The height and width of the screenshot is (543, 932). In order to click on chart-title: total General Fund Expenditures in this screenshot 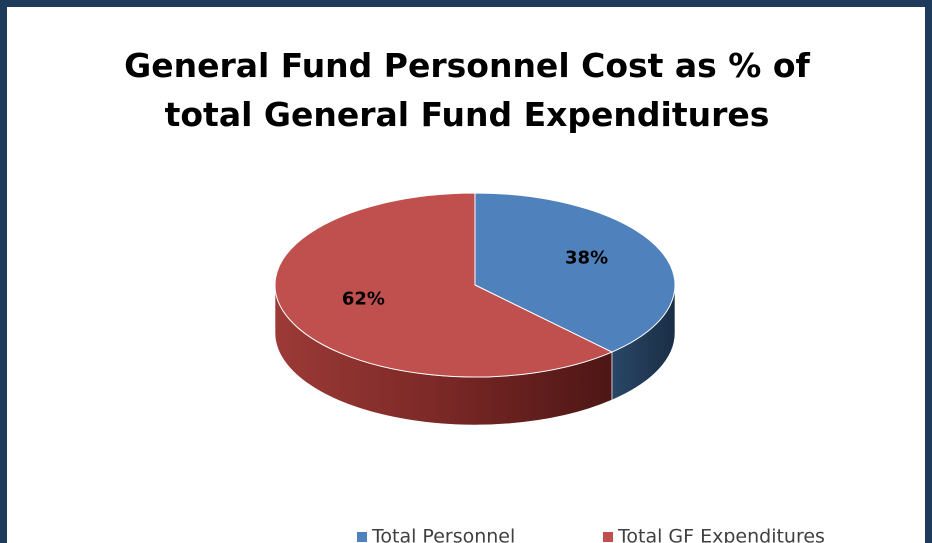, I will do `click(467, 114)`.